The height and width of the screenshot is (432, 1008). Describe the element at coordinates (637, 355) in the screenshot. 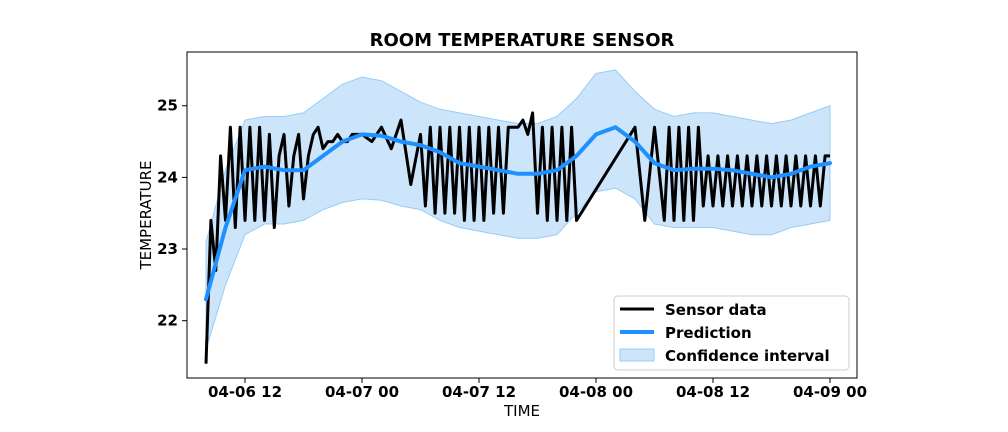

I see `legend-confidence-swatch` at that location.